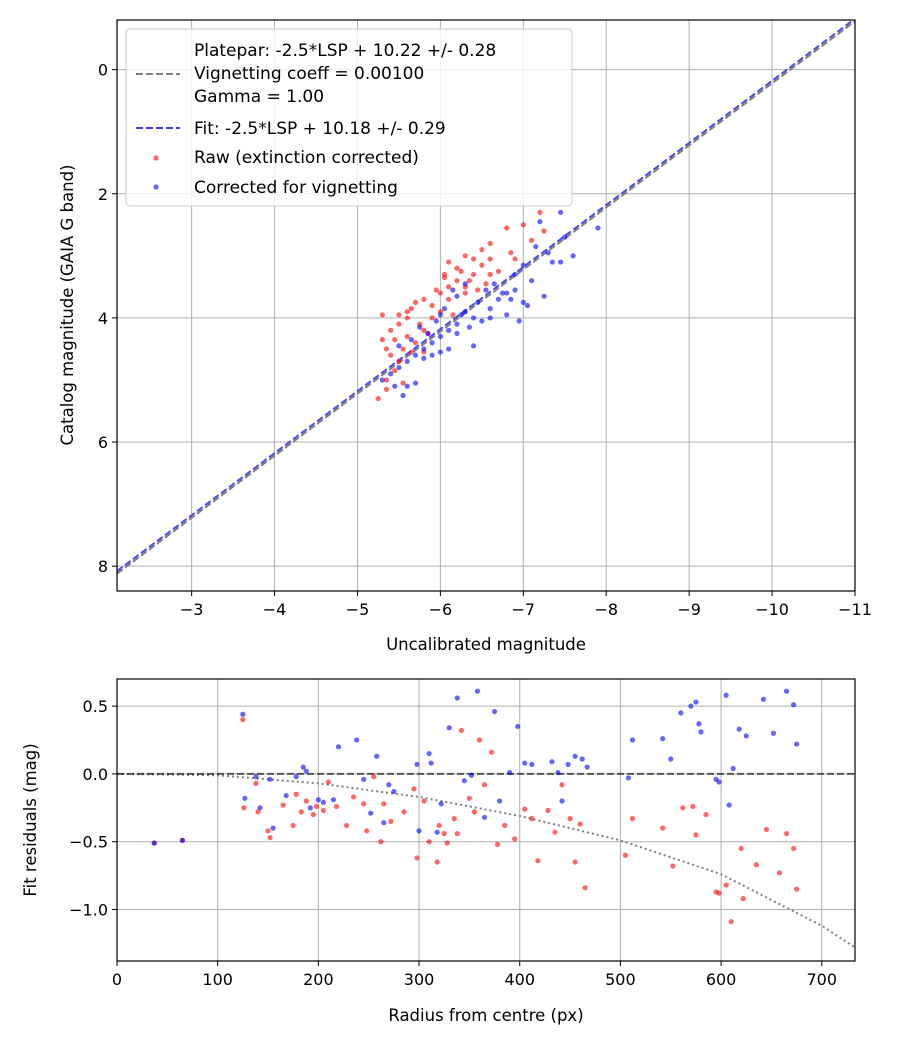 Image resolution: width=900 pixels, height=1054 pixels. I want to click on legend-raw-marker, so click(156, 158).